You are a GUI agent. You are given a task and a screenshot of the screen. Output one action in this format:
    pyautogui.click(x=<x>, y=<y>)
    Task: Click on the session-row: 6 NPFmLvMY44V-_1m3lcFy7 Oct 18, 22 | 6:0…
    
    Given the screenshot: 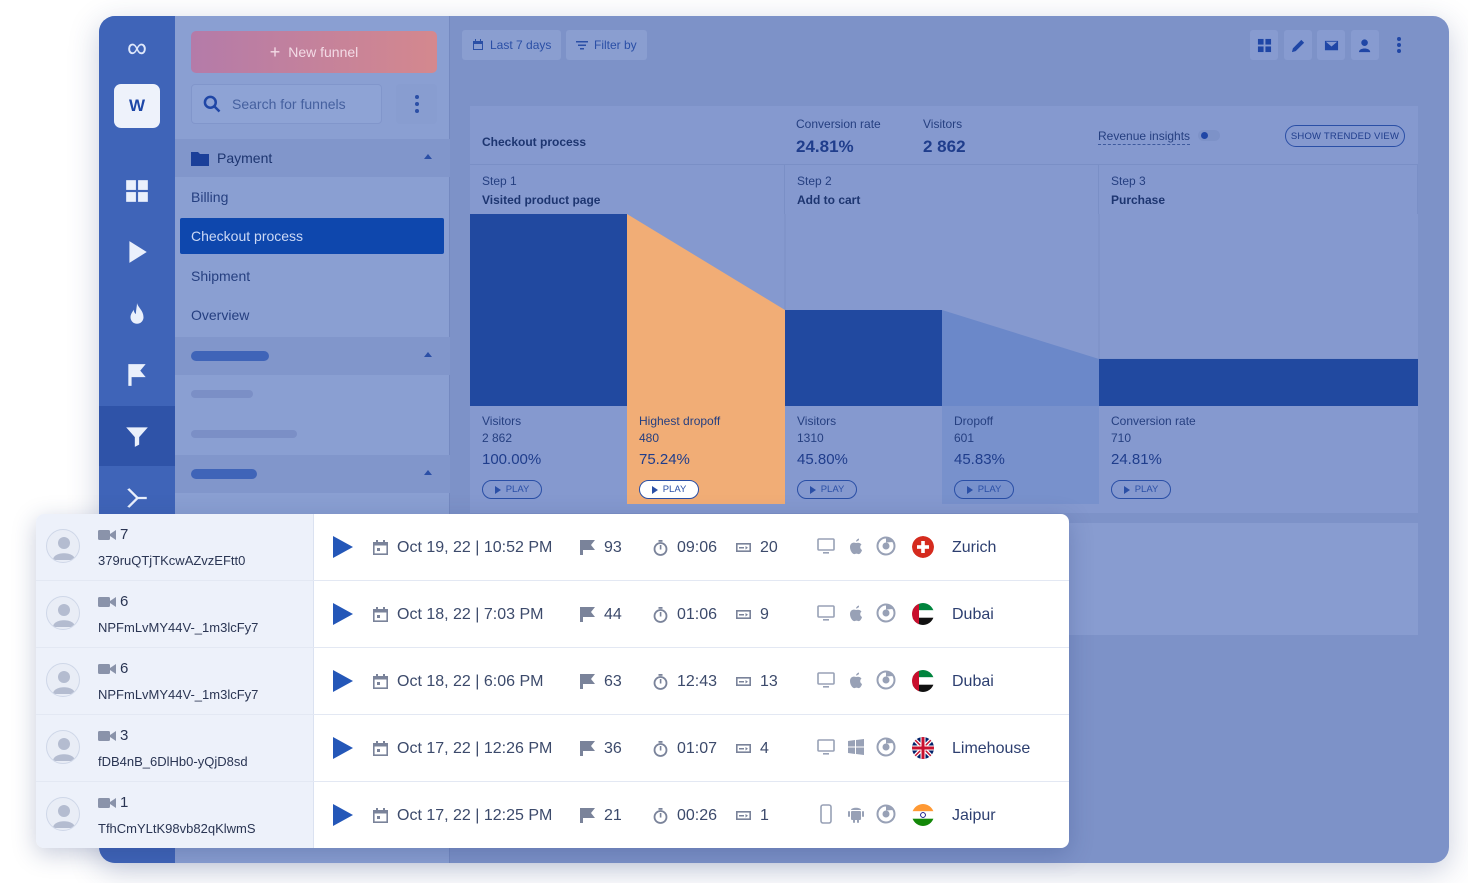 What is the action you would take?
    pyautogui.click(x=552, y=681)
    